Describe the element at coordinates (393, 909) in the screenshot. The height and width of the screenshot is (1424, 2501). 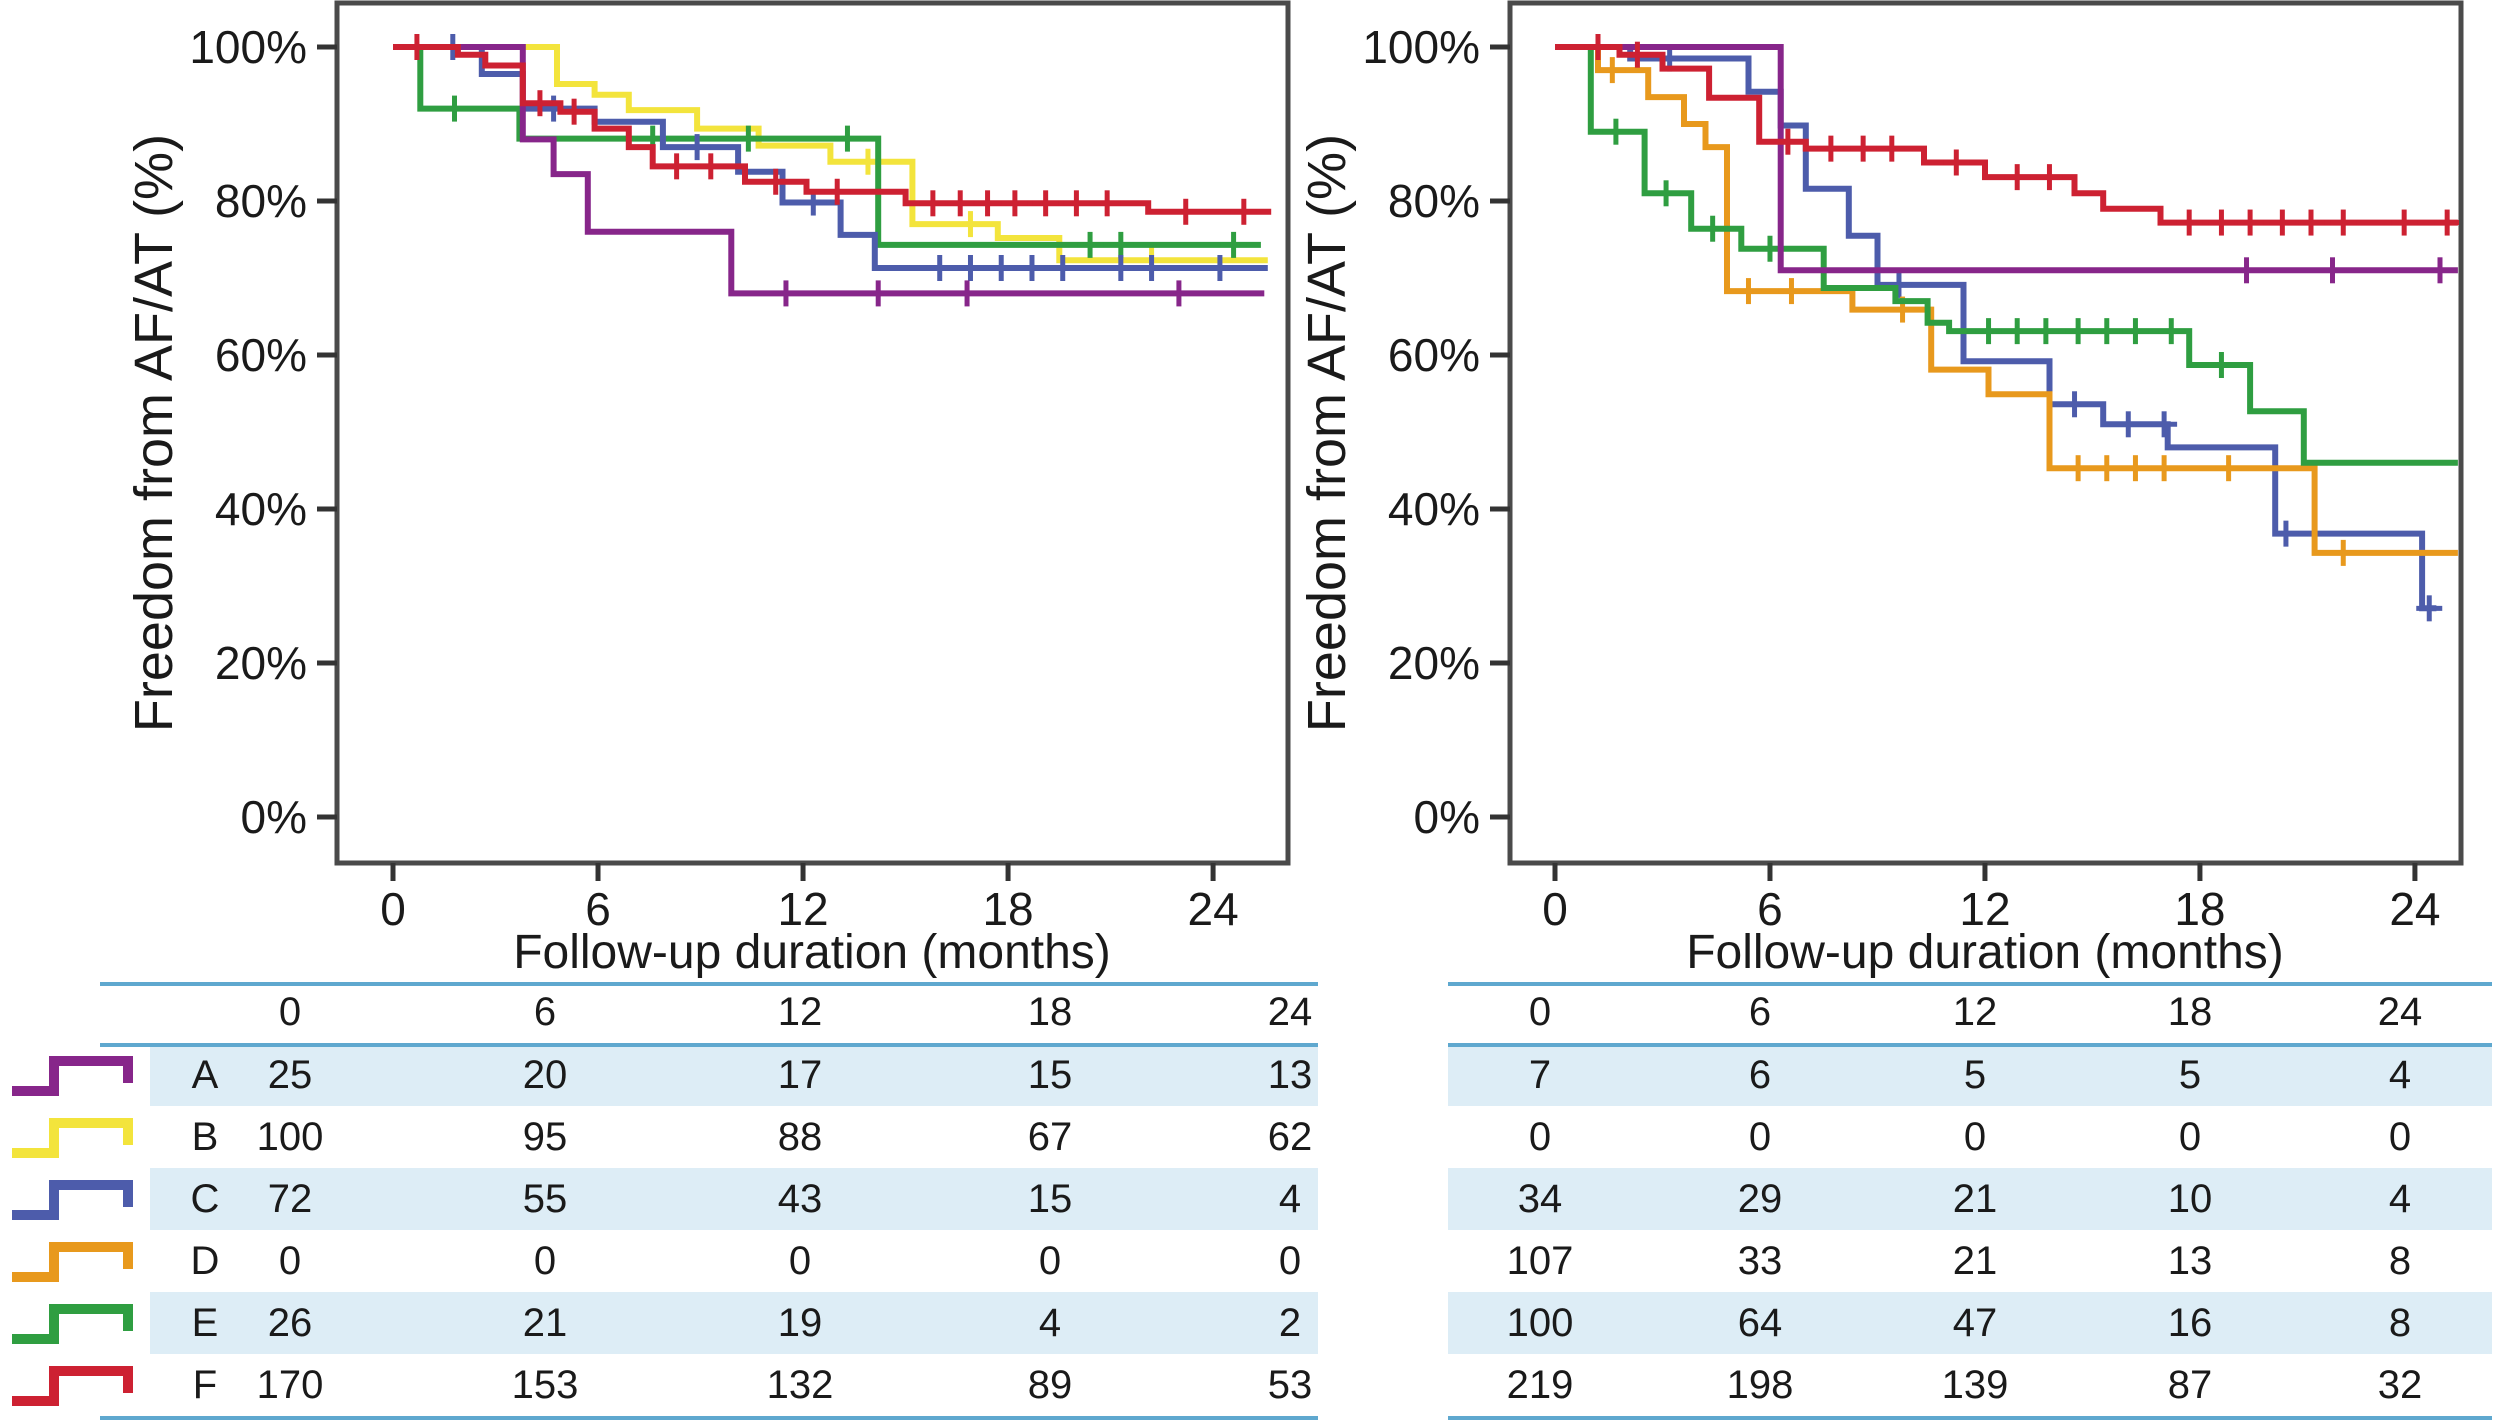
I see `x-tick-label: 0` at that location.